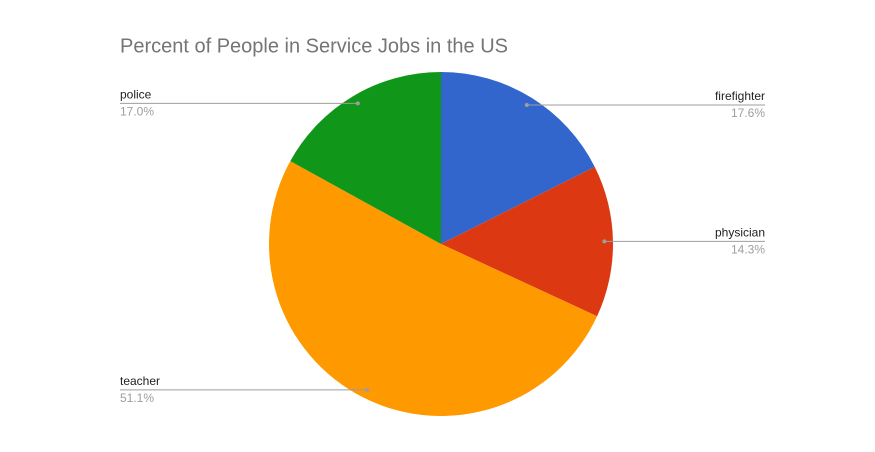 Image resolution: width=875 pixels, height=452 pixels. Describe the element at coordinates (748, 250) in the screenshot. I see `slice-value: 14.3%` at that location.